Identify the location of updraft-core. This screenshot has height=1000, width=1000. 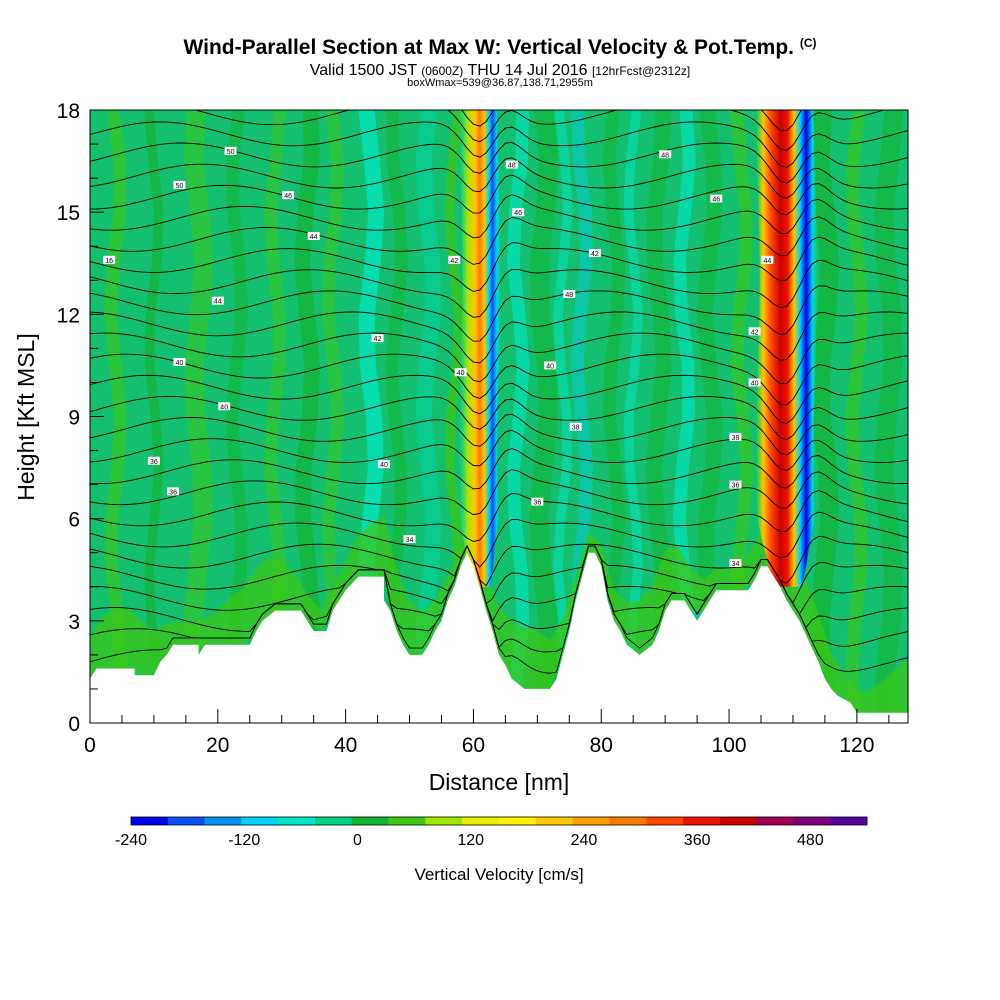
(479, 348).